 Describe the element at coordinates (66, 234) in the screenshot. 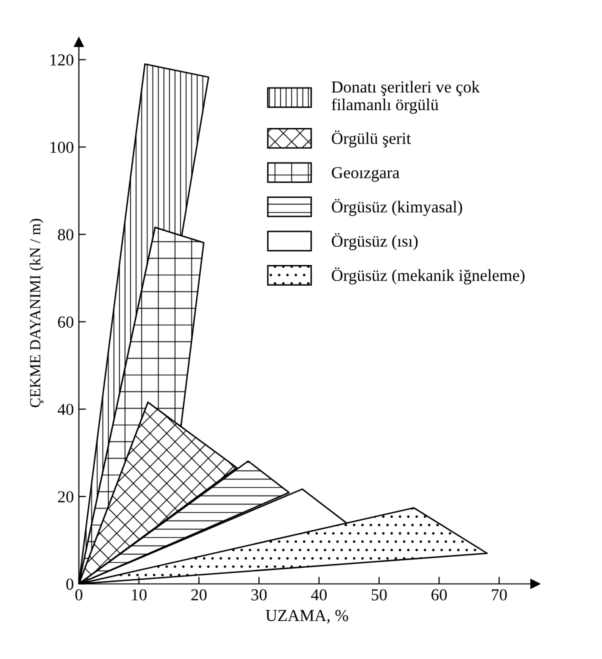

I see `y-tick-label: 80` at that location.